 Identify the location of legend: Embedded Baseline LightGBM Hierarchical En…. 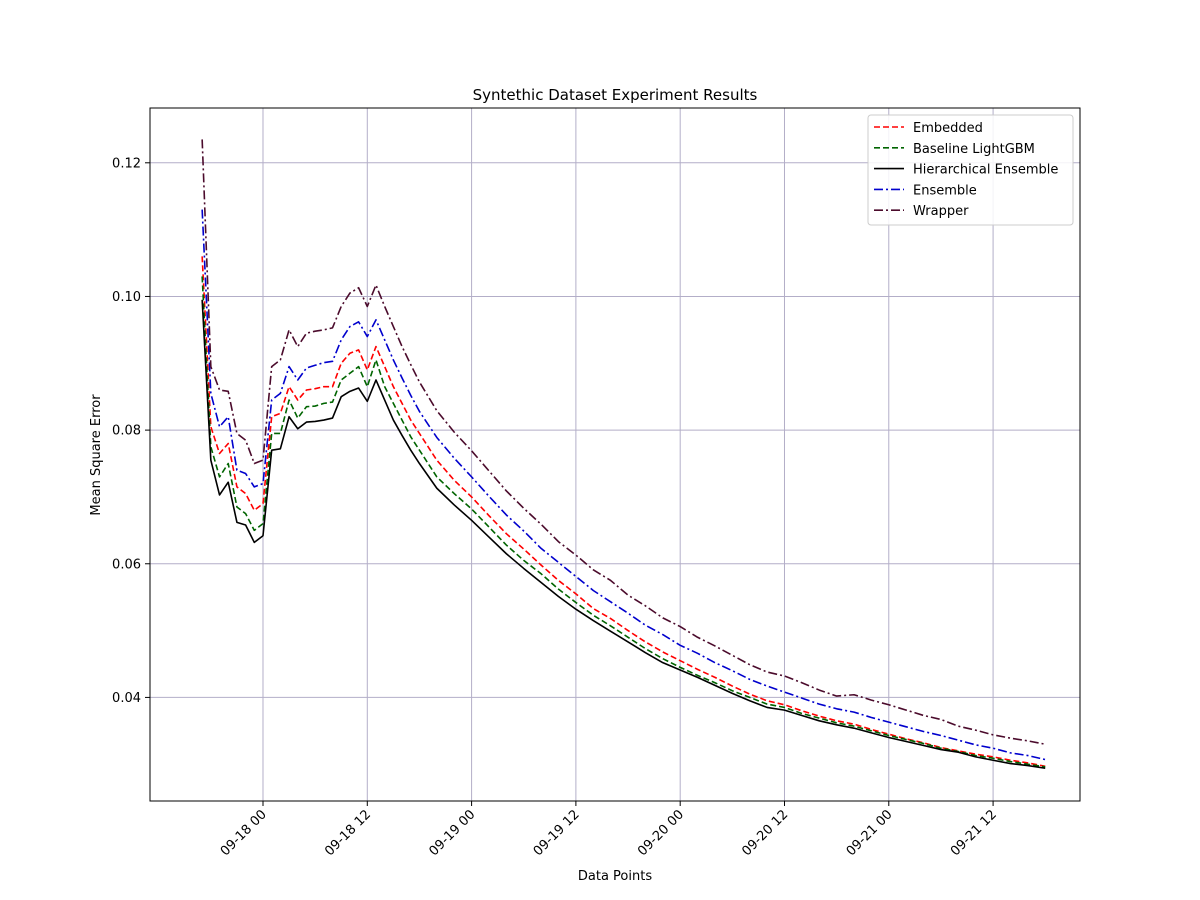
(970, 170).